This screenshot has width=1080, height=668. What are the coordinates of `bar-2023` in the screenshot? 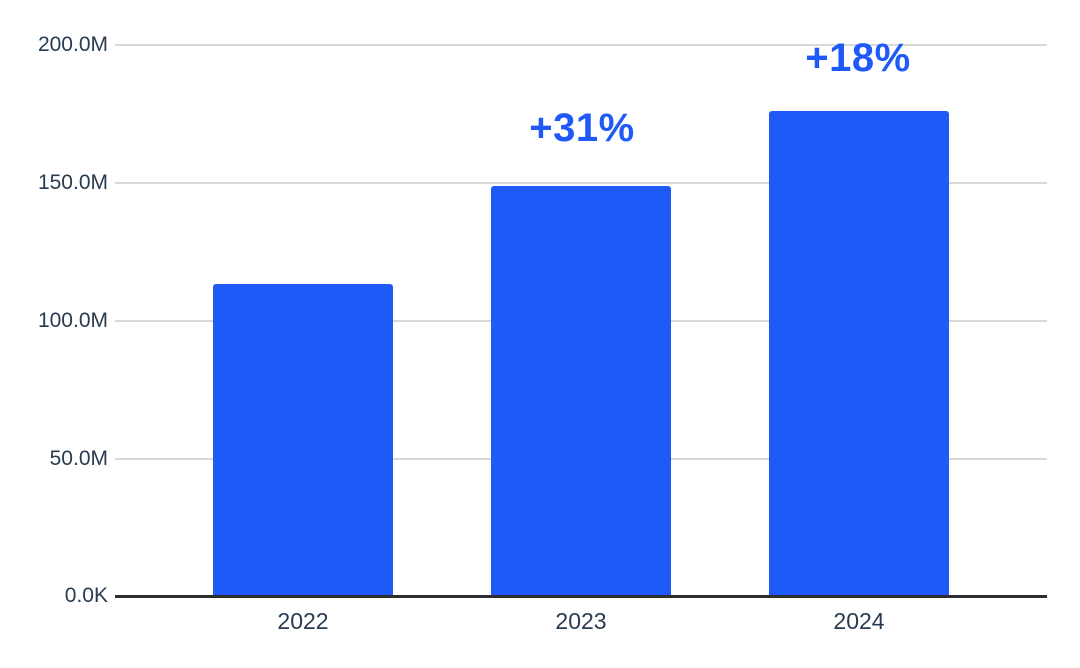 It's located at (581, 391).